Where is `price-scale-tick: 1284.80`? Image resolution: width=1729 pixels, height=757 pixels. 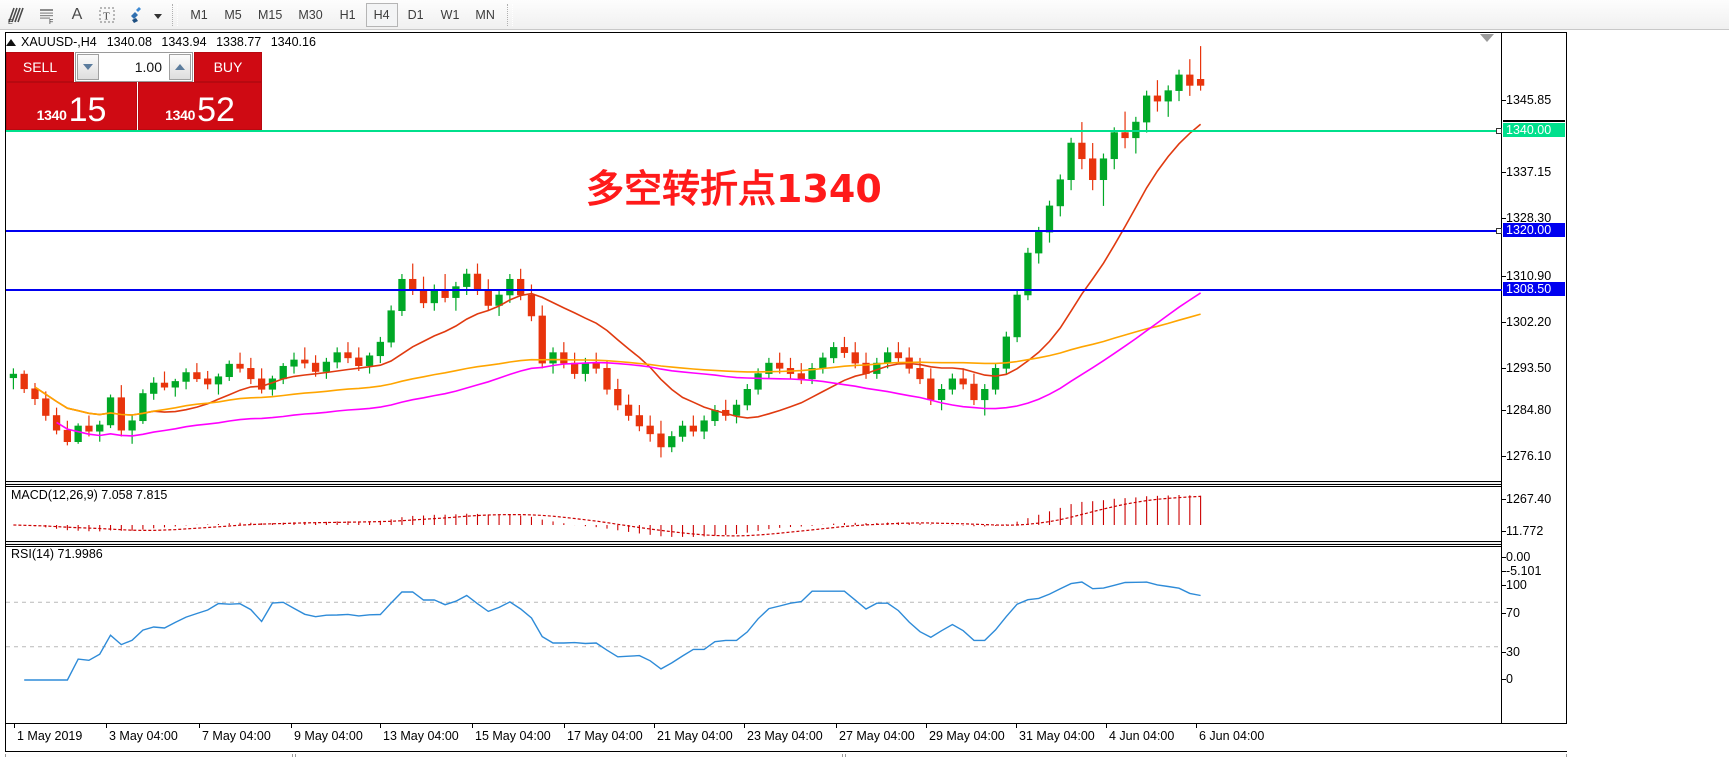 price-scale-tick: 1284.80 is located at coordinates (1526, 410).